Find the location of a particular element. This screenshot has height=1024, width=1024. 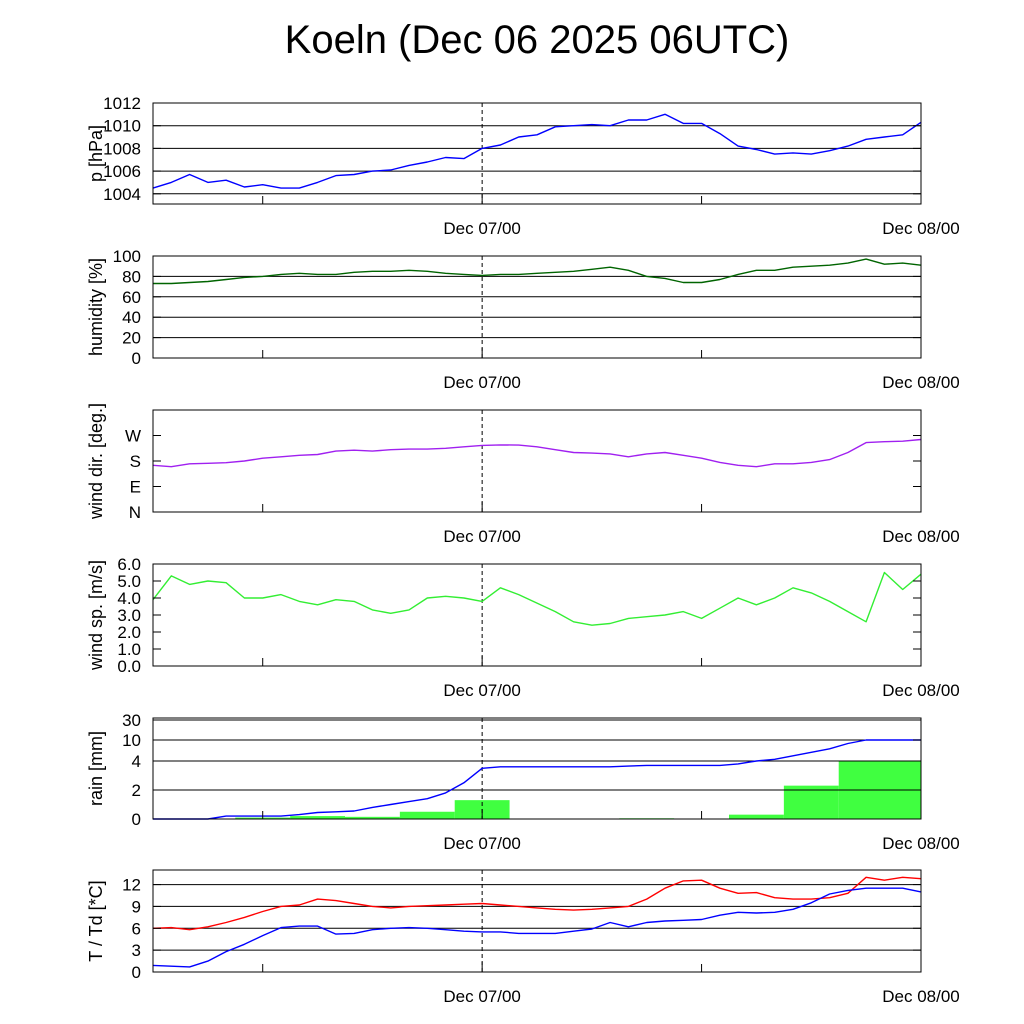

y-tick-label: N is located at coordinates (135, 512).